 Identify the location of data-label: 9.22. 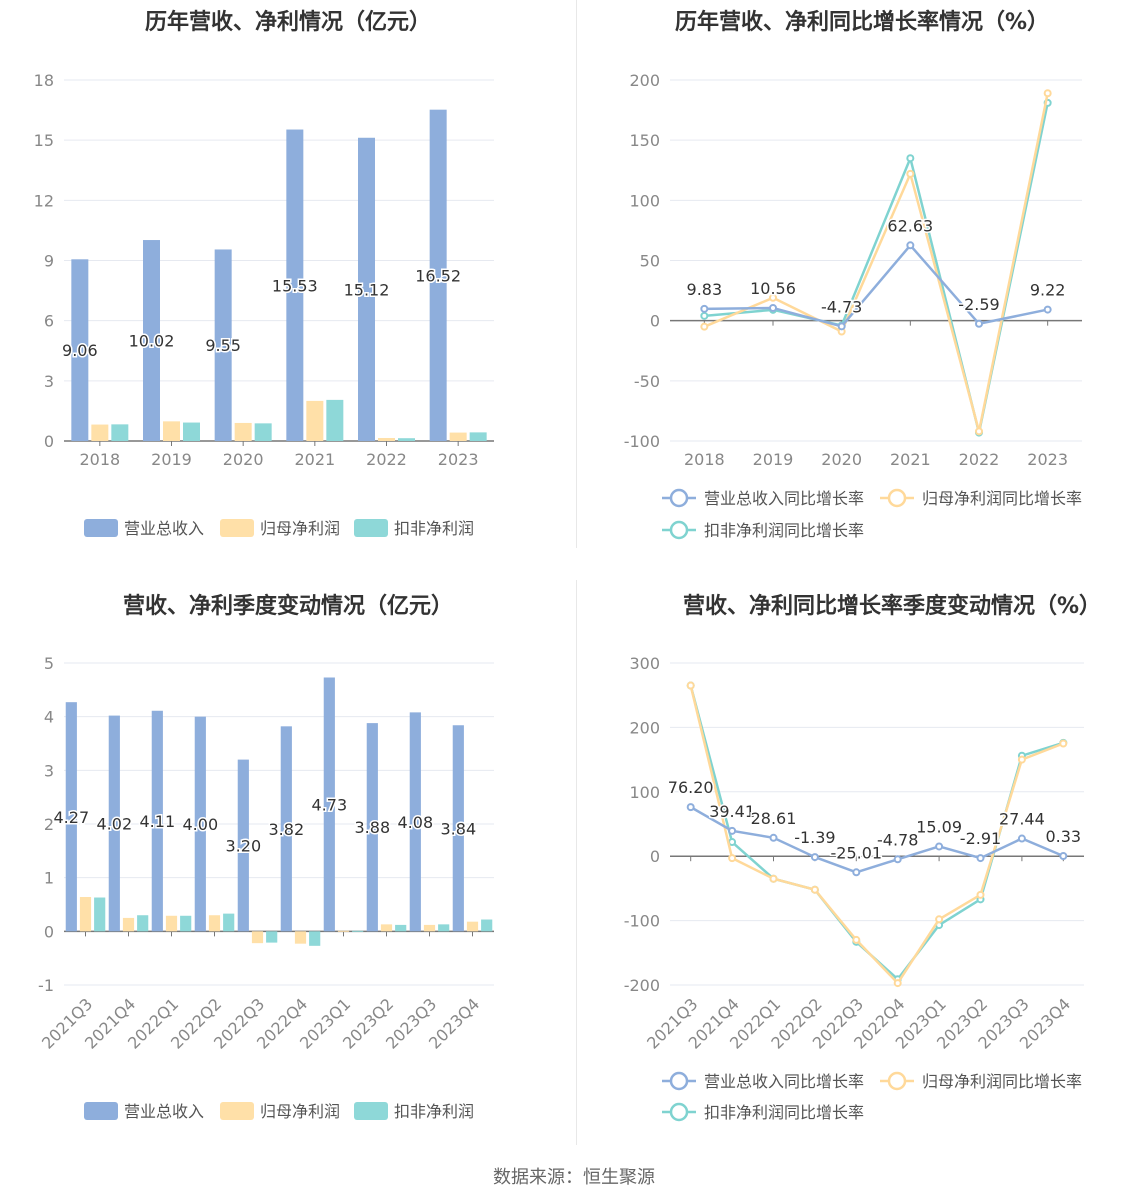
(1048, 290).